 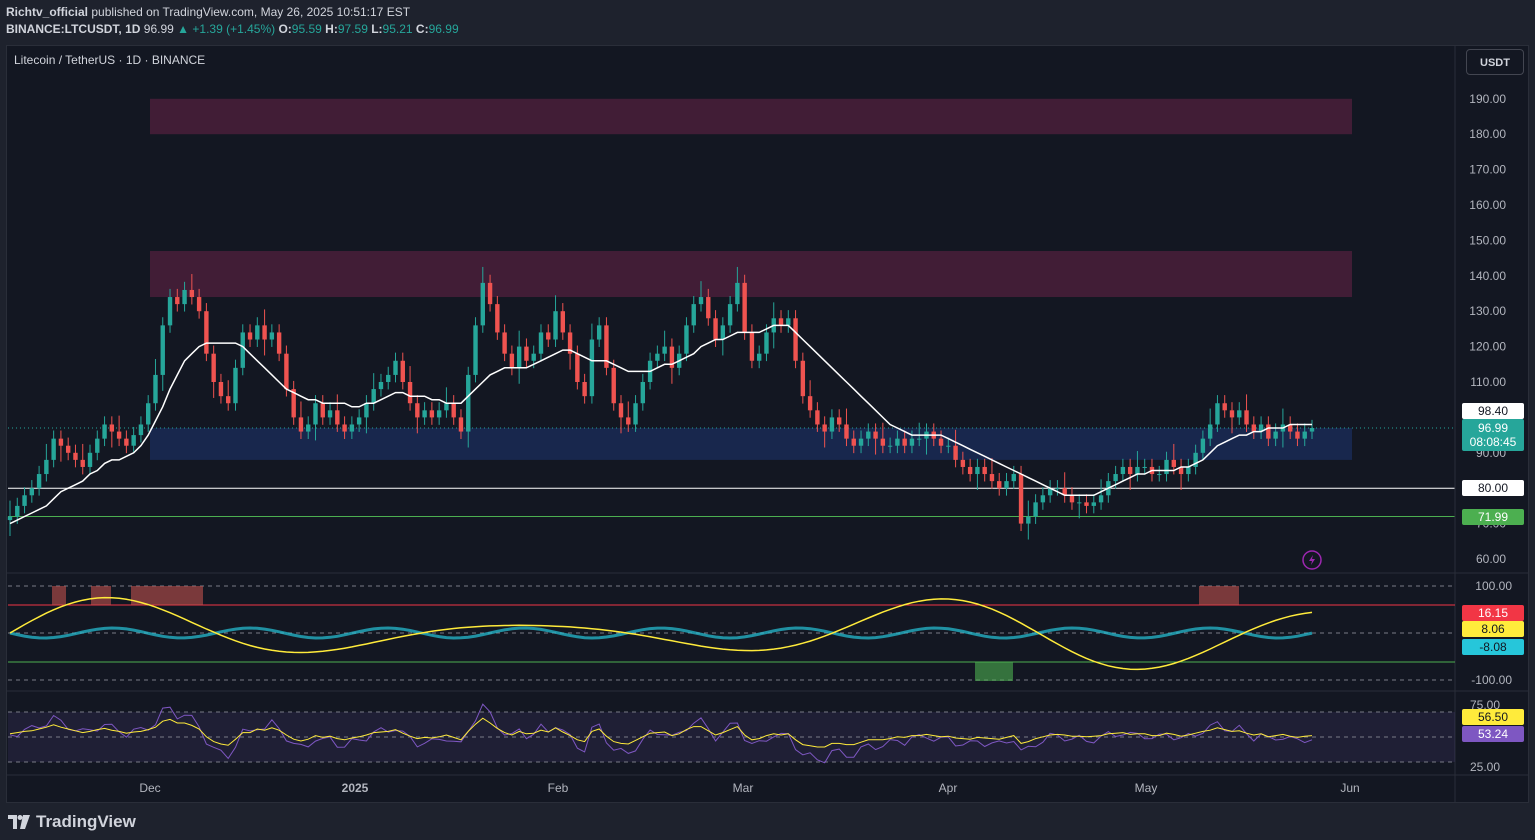 What do you see at coordinates (749, 788) in the screenshot?
I see `time-axis: Dec 2025 Feb Mar Apr May Jun` at bounding box center [749, 788].